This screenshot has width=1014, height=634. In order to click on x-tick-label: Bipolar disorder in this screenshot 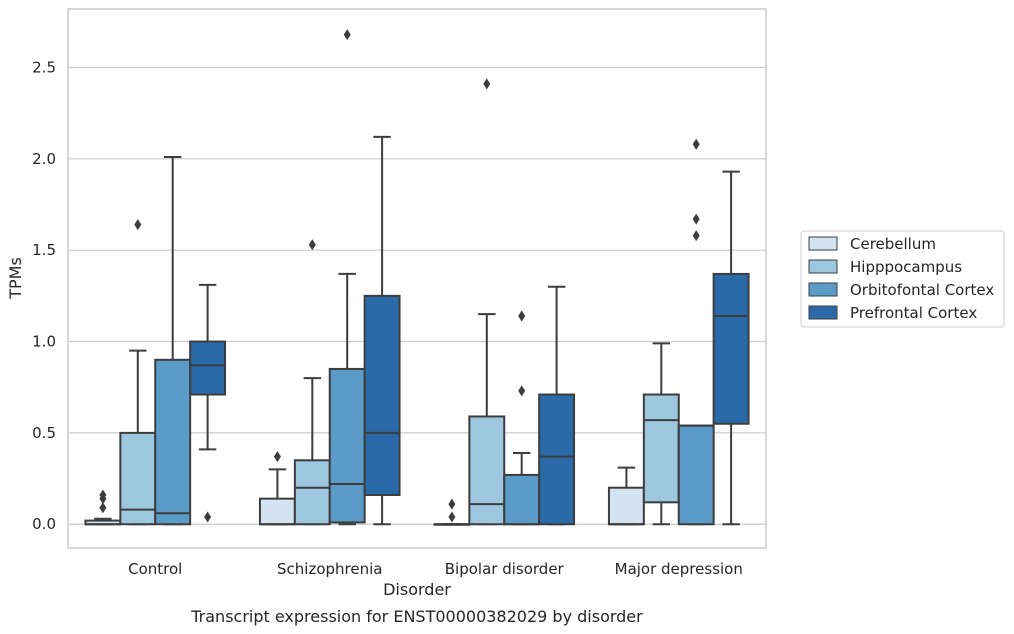, I will do `click(505, 569)`.